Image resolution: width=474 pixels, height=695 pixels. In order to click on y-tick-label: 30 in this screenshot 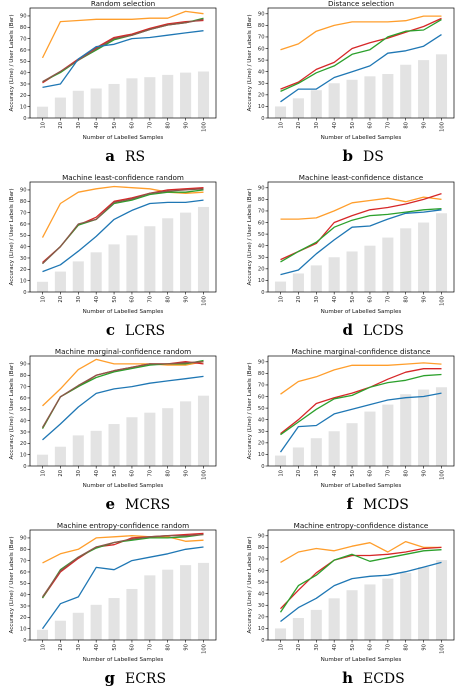, I will do `click(23, 607)`.